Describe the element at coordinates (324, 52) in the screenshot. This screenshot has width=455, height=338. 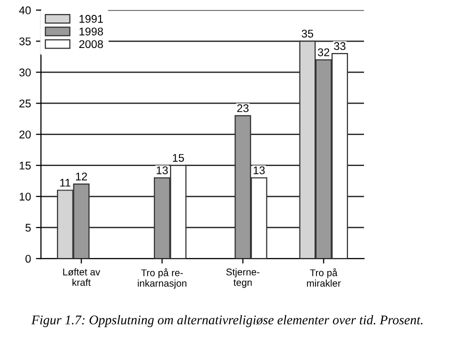
I see `data-label: 32` at that location.